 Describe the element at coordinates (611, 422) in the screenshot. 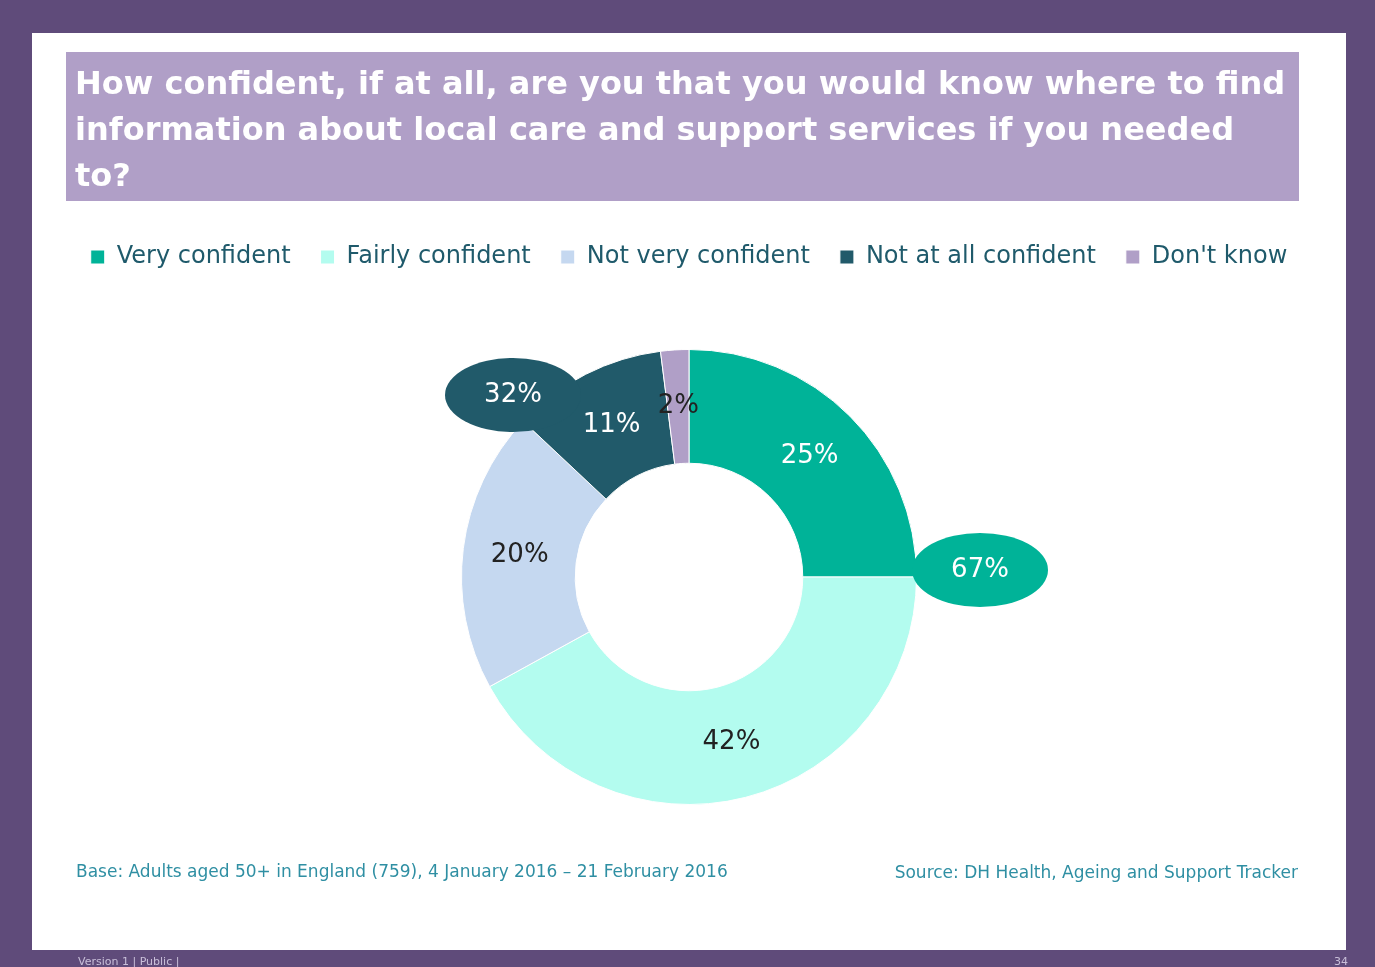

I see `data-label: 11%` at that location.